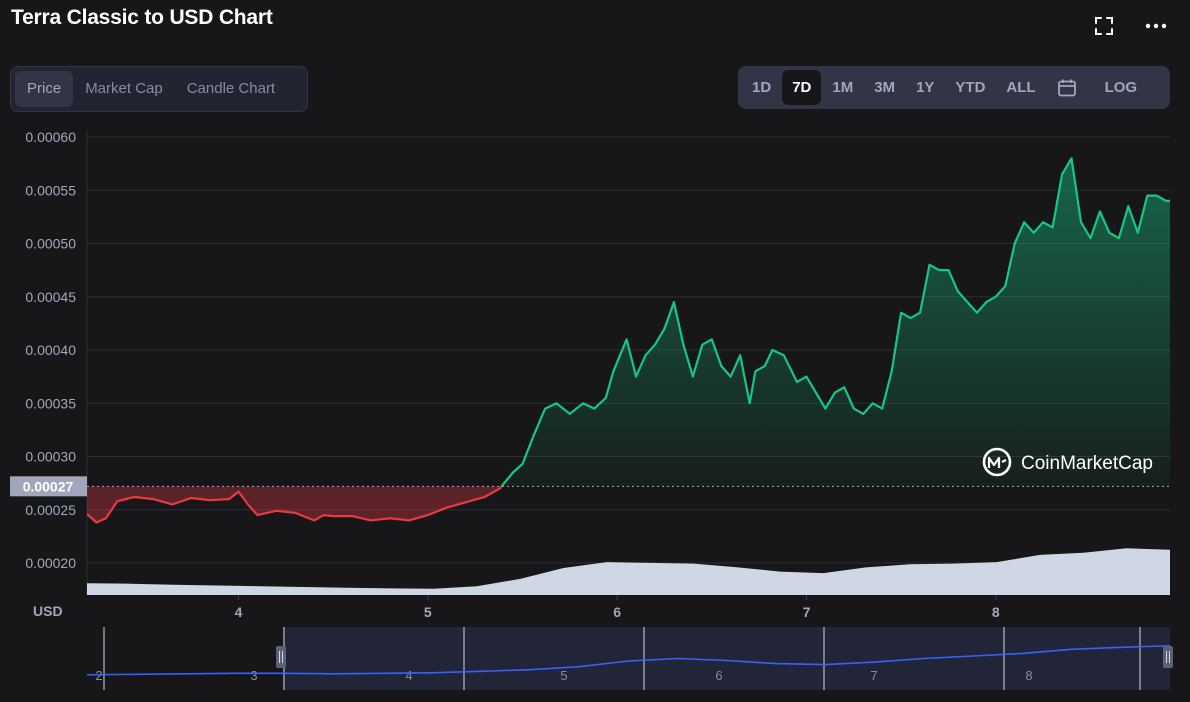 This screenshot has height=702, width=1190. Describe the element at coordinates (1021, 87) in the screenshot. I see `range-all: ALL` at that location.